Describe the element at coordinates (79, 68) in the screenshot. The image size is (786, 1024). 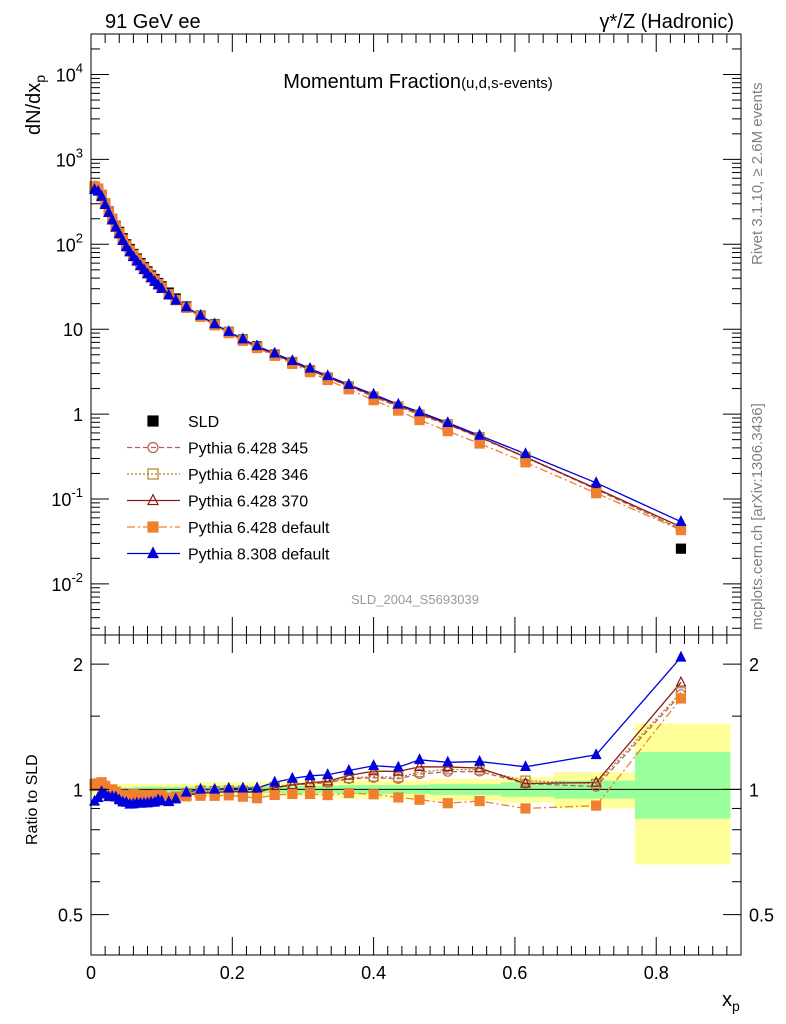
I see `main-y-tick-exponent: 4` at that location.